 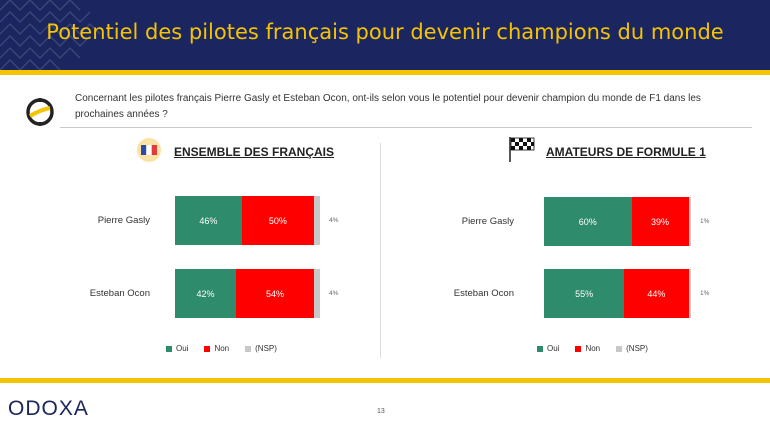 What do you see at coordinates (254, 152) in the screenshot?
I see `panel-title-left: ENSEMBLE DES FRANÇAIS` at bounding box center [254, 152].